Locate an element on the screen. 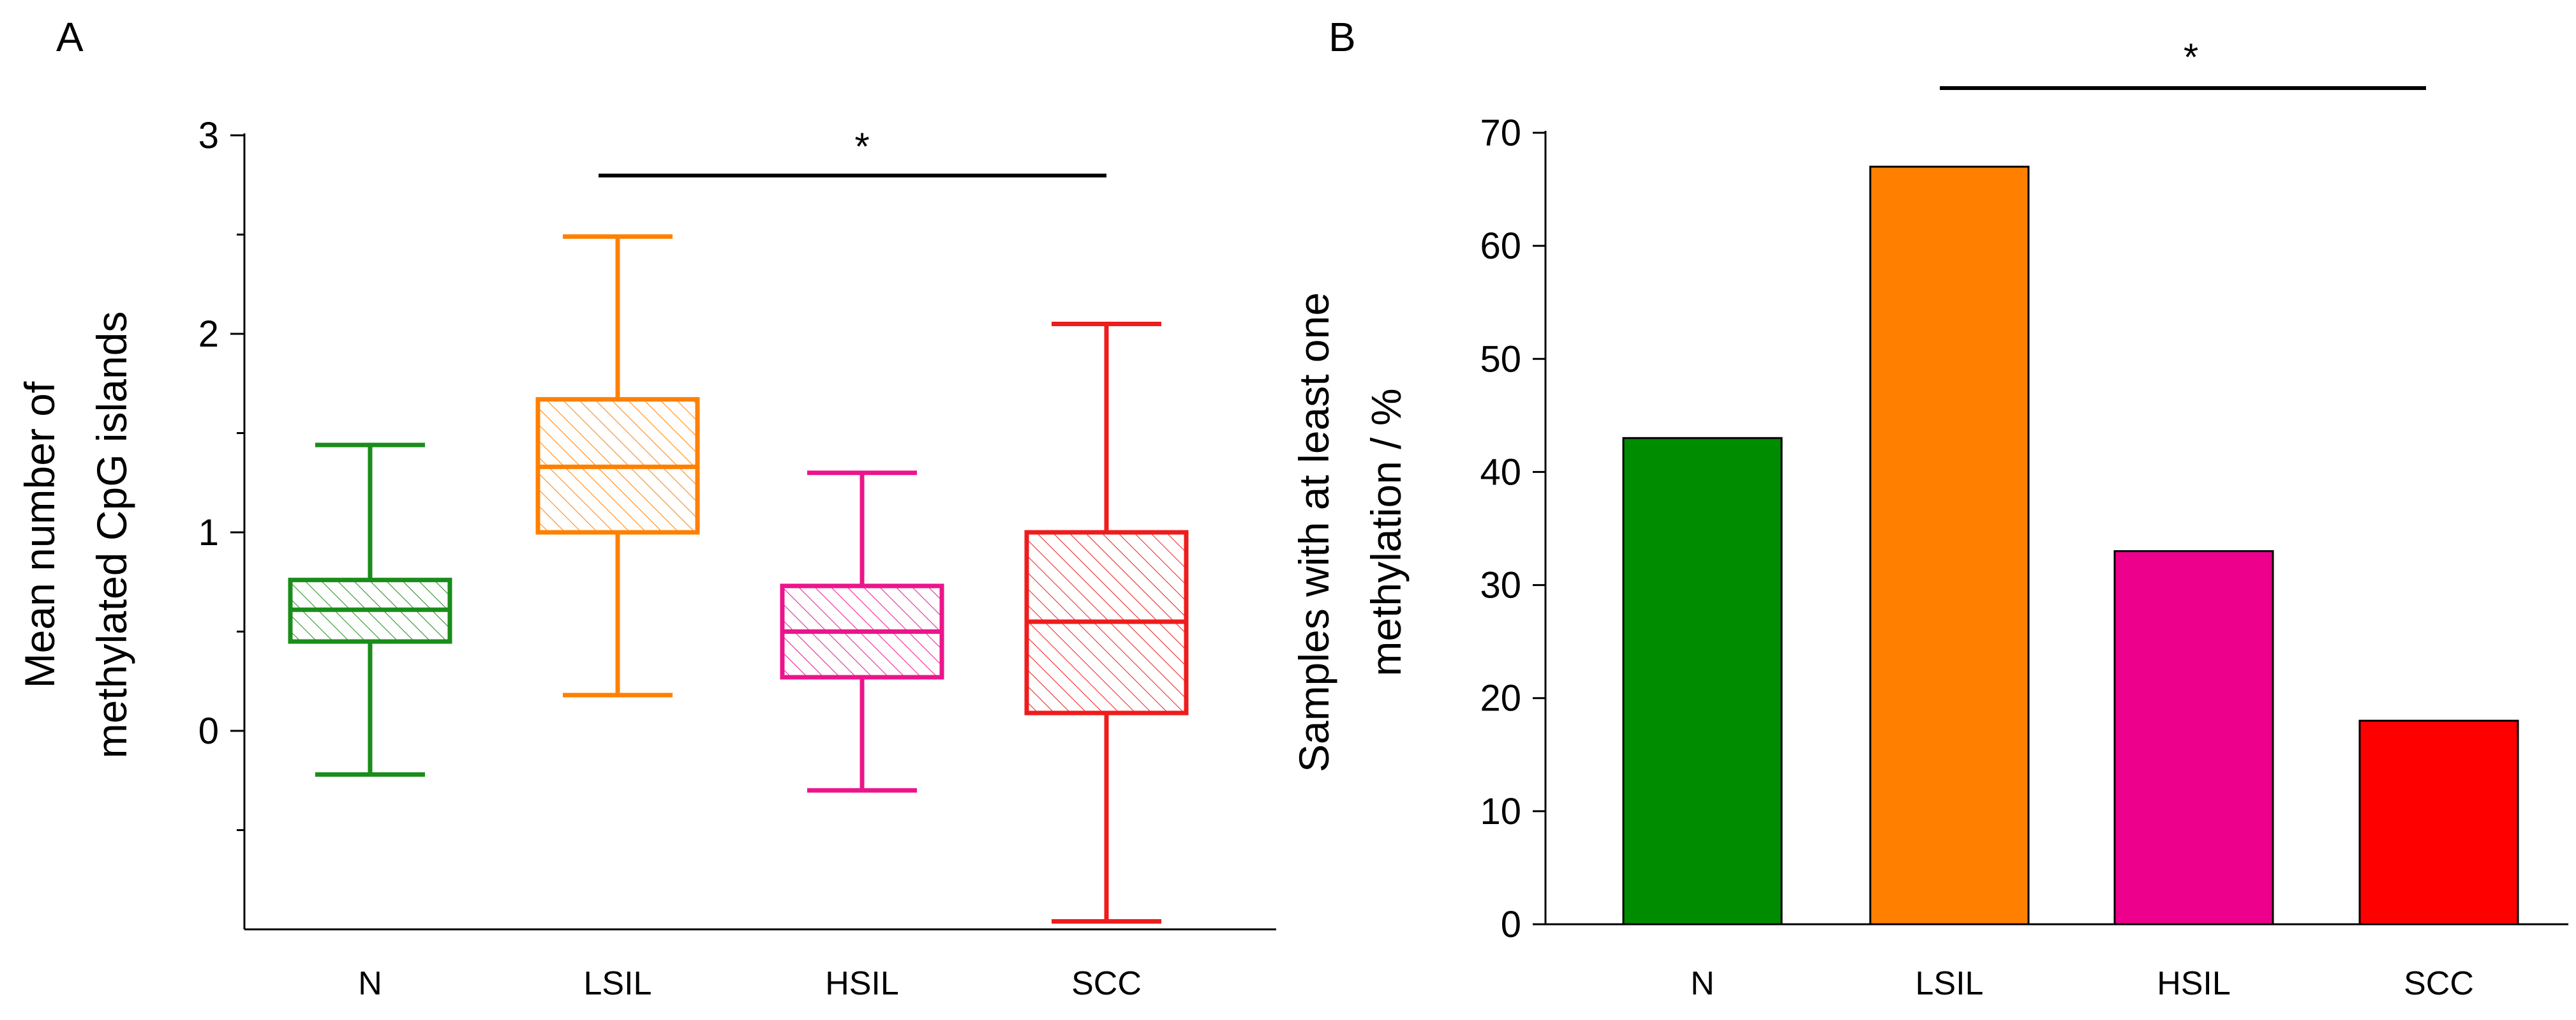  panel-b-x-tick-labels: N LSIL HSIL SCC is located at coordinates (2082, 983).